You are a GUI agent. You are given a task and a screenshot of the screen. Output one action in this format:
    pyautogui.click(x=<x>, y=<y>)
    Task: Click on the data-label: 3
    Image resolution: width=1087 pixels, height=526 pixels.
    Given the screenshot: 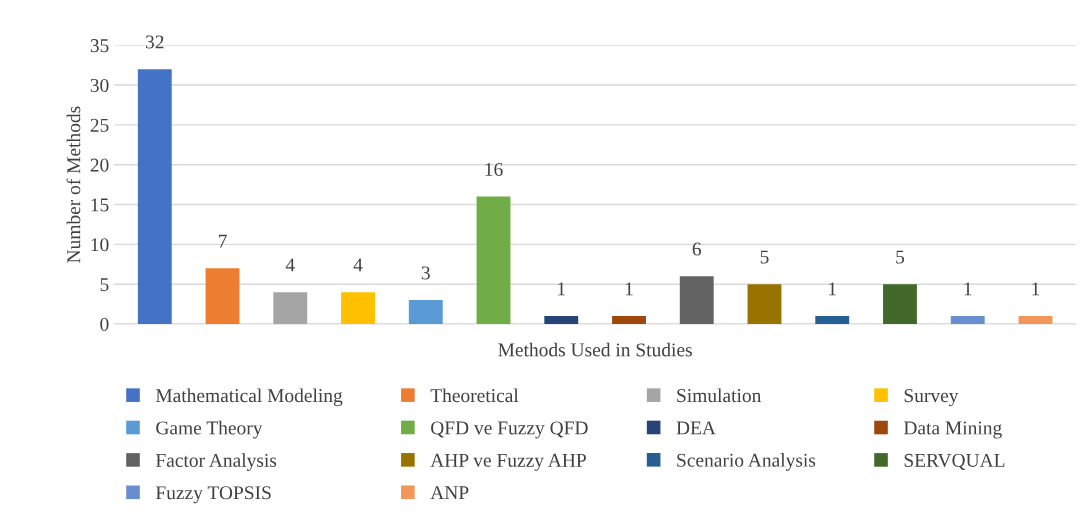 What is the action you would take?
    pyautogui.click(x=425, y=273)
    